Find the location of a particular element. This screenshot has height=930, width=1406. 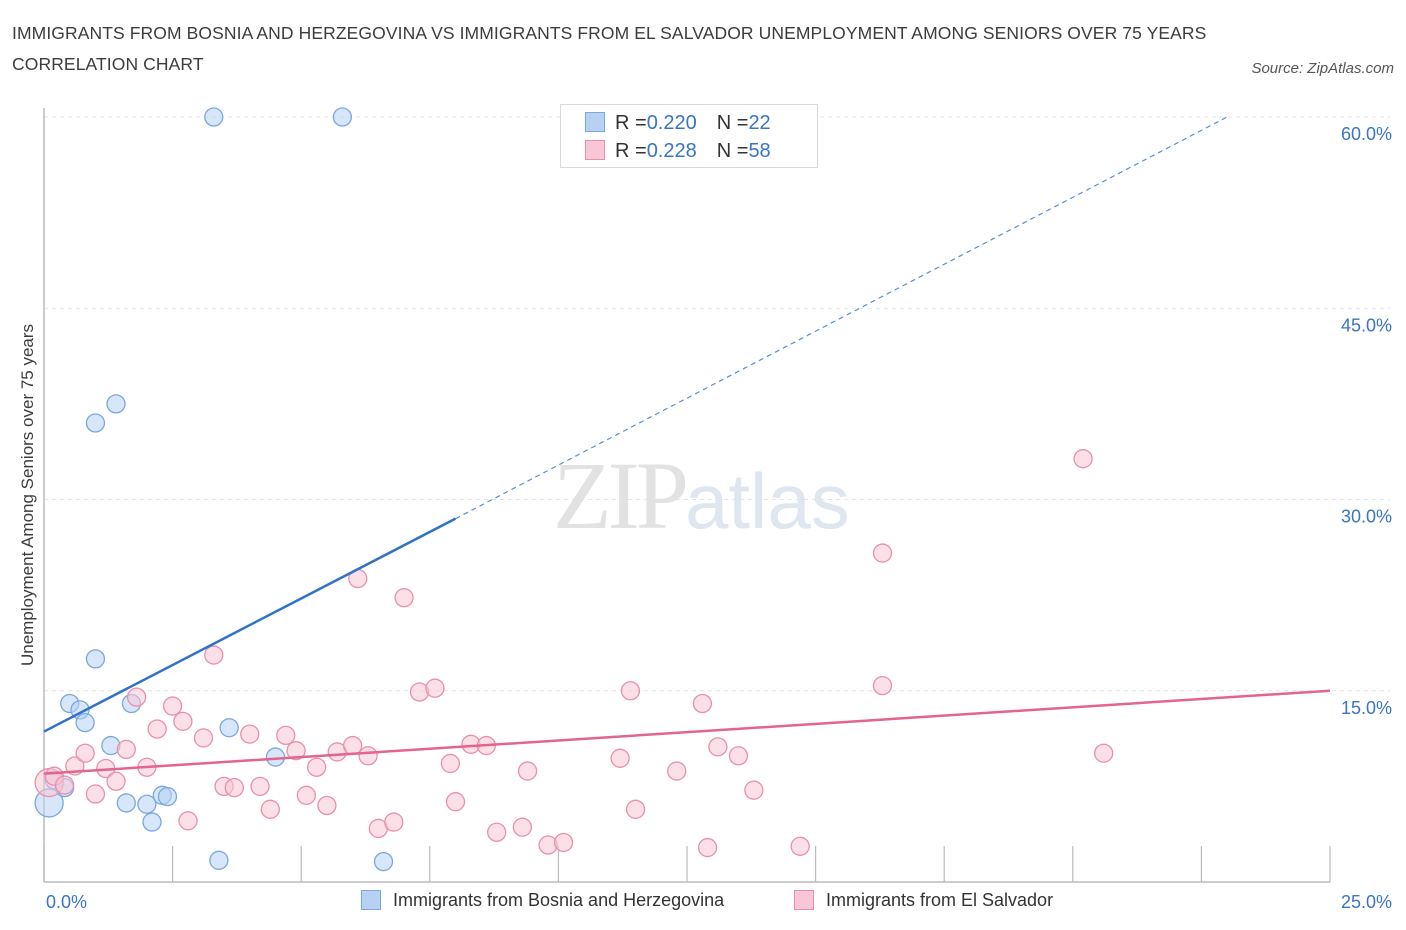

y-tick-label: 45.0% is located at coordinates (1366, 325).